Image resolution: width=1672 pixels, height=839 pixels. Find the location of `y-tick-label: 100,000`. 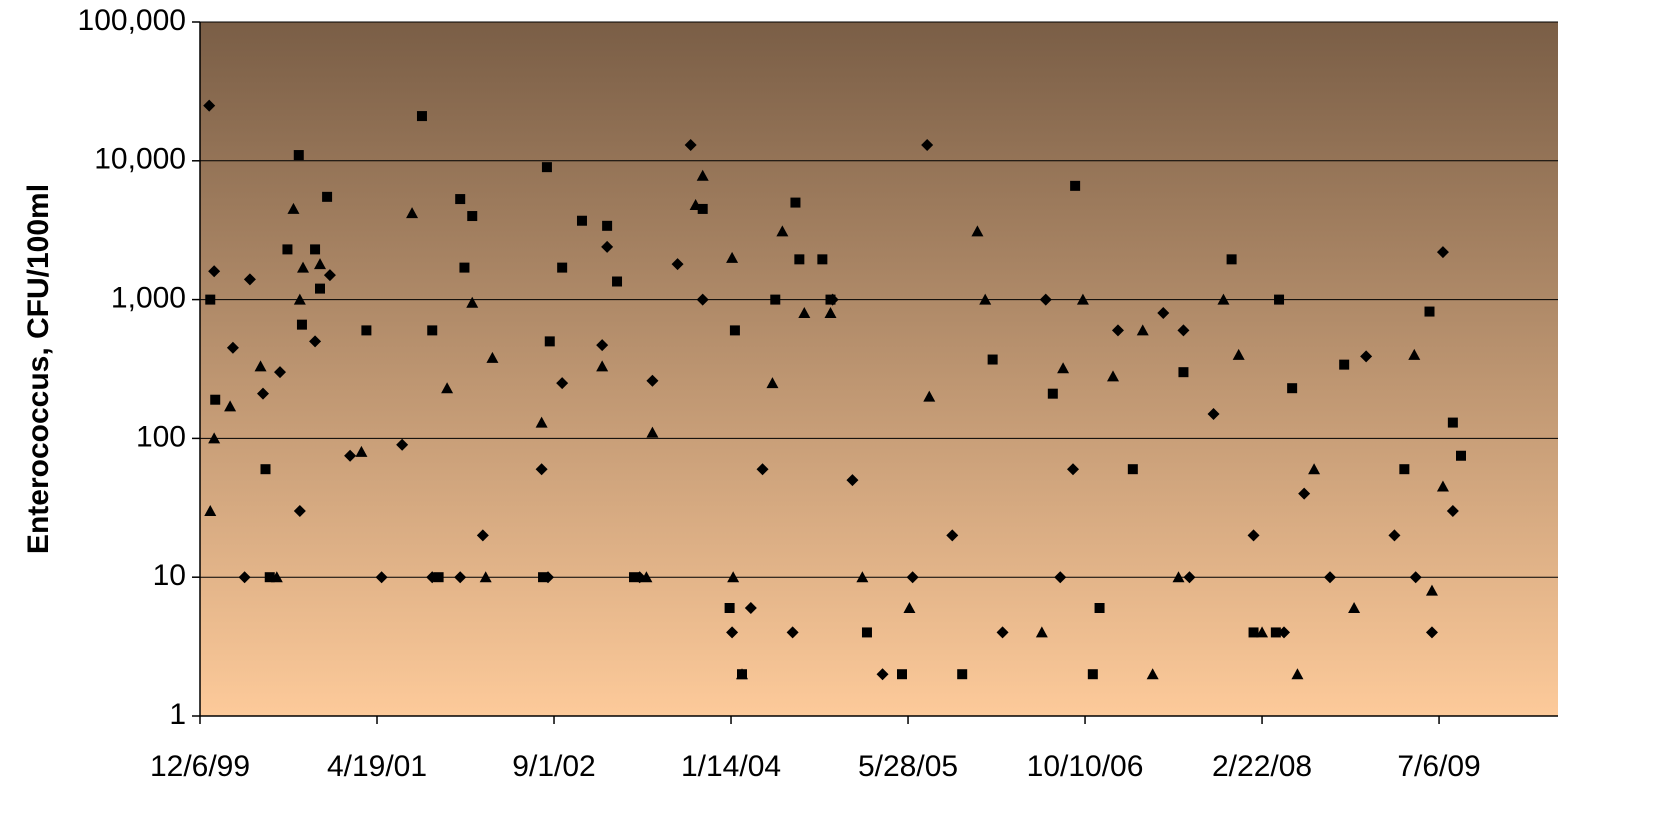

y-tick-label: 100,000 is located at coordinates (132, 20).